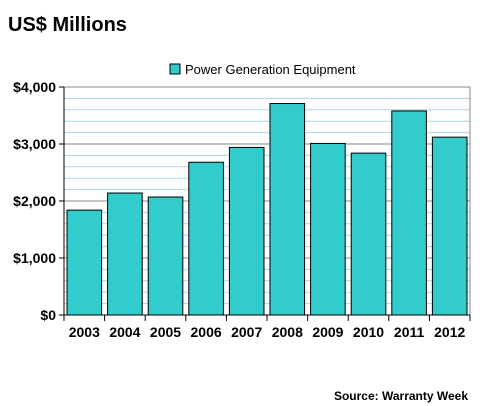  I want to click on bar-2007, so click(246, 231).